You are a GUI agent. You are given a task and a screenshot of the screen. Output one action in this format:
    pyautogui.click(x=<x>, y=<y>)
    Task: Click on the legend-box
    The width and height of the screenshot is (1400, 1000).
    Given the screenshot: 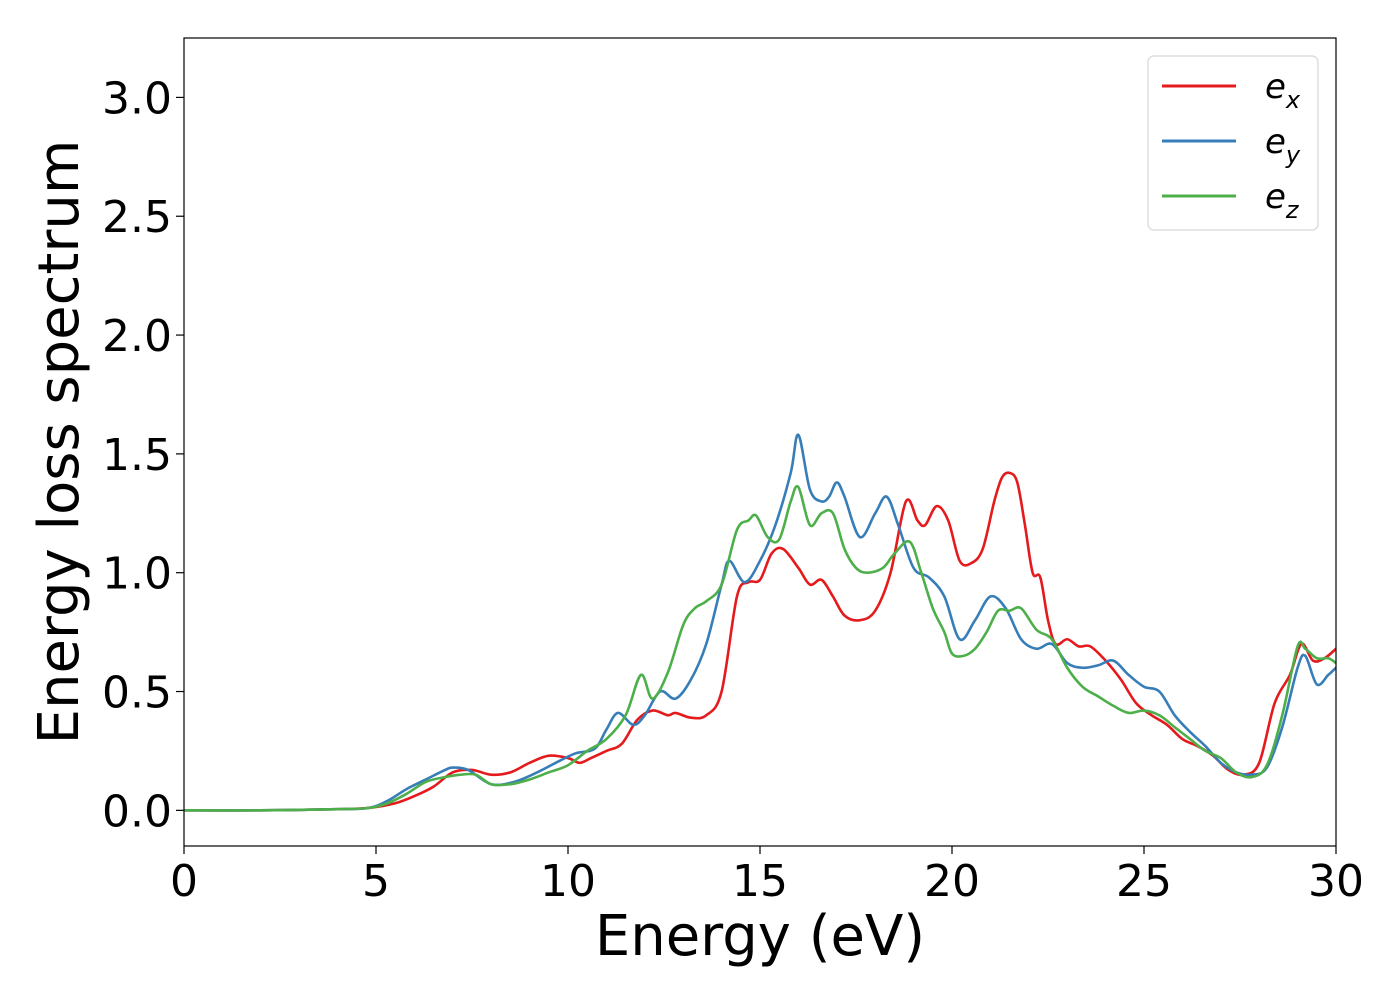 What is the action you would take?
    pyautogui.click(x=1233, y=143)
    